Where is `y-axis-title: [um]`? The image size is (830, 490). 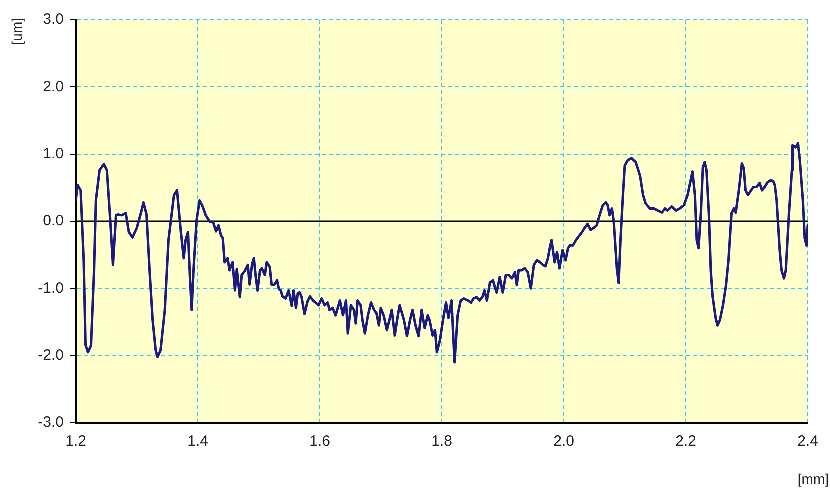
y-axis-title: [um] is located at coordinates (16, 32).